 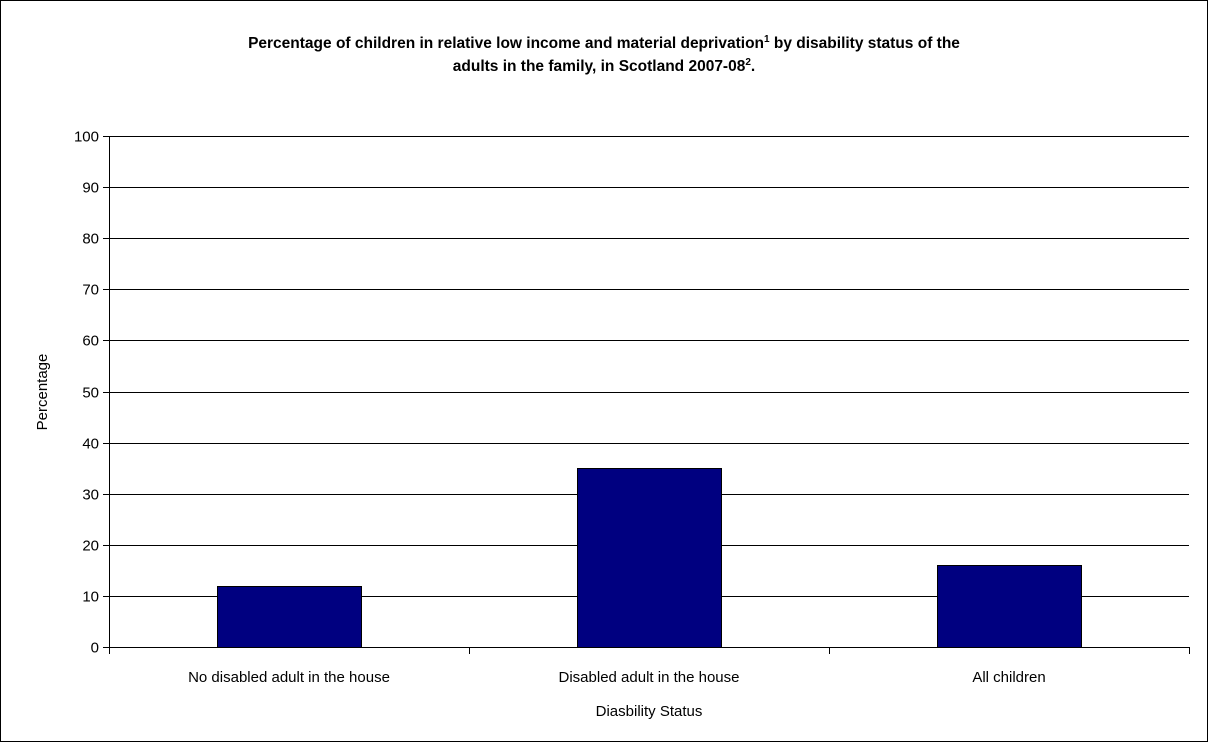 What do you see at coordinates (95, 648) in the screenshot?
I see `y-tick-label: 0` at bounding box center [95, 648].